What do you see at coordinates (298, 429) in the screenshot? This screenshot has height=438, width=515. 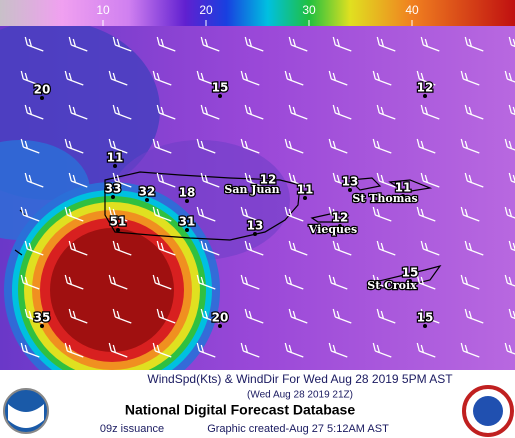 I see `footer-created: Graphic created-Aug 27 5:12AM AST` at bounding box center [298, 429].